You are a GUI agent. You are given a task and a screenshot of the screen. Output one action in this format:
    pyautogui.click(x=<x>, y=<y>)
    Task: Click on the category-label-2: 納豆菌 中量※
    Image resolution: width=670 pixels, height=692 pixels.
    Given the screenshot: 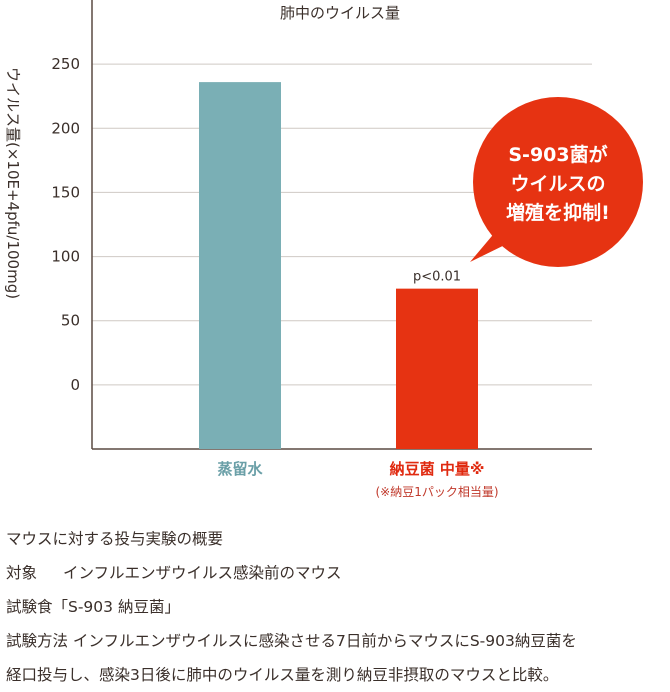 What is the action you would take?
    pyautogui.click(x=437, y=469)
    